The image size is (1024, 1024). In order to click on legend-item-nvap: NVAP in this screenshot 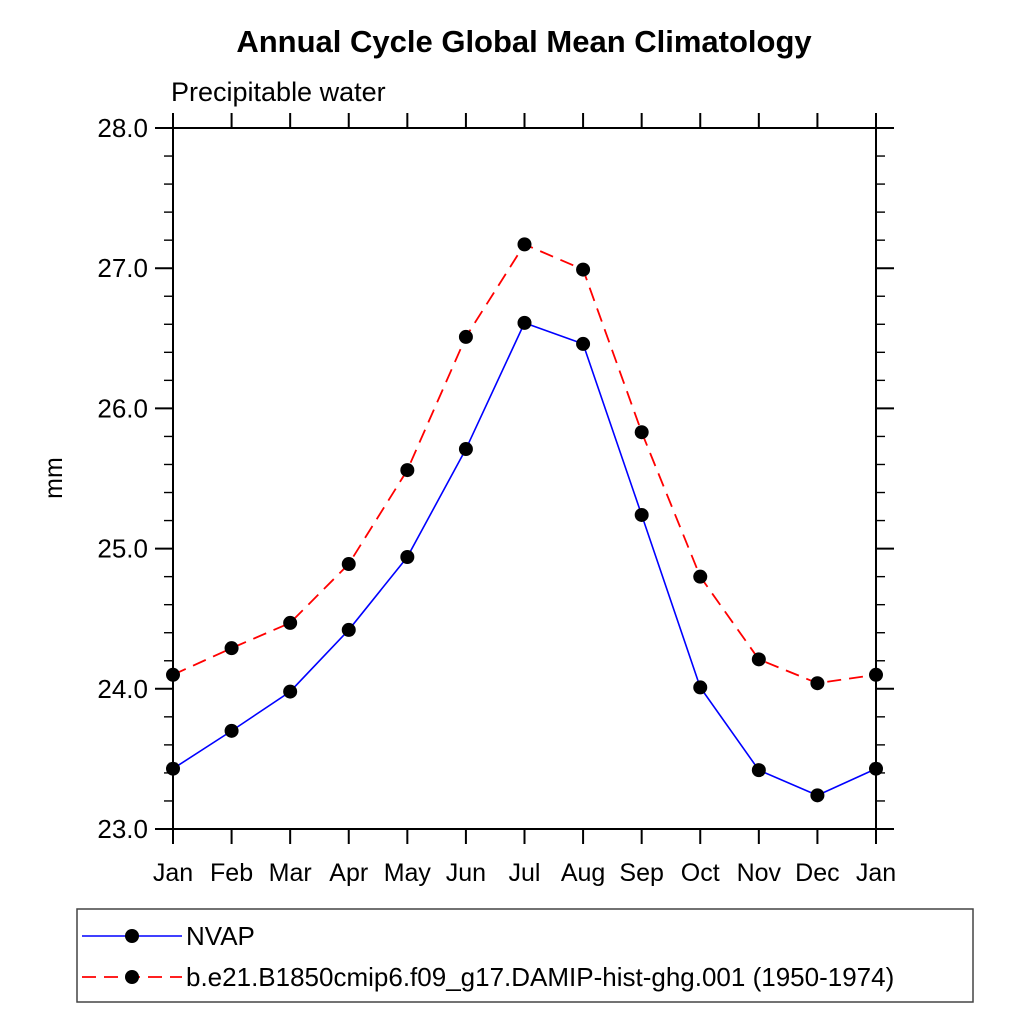, I will do `click(168, 936)`.